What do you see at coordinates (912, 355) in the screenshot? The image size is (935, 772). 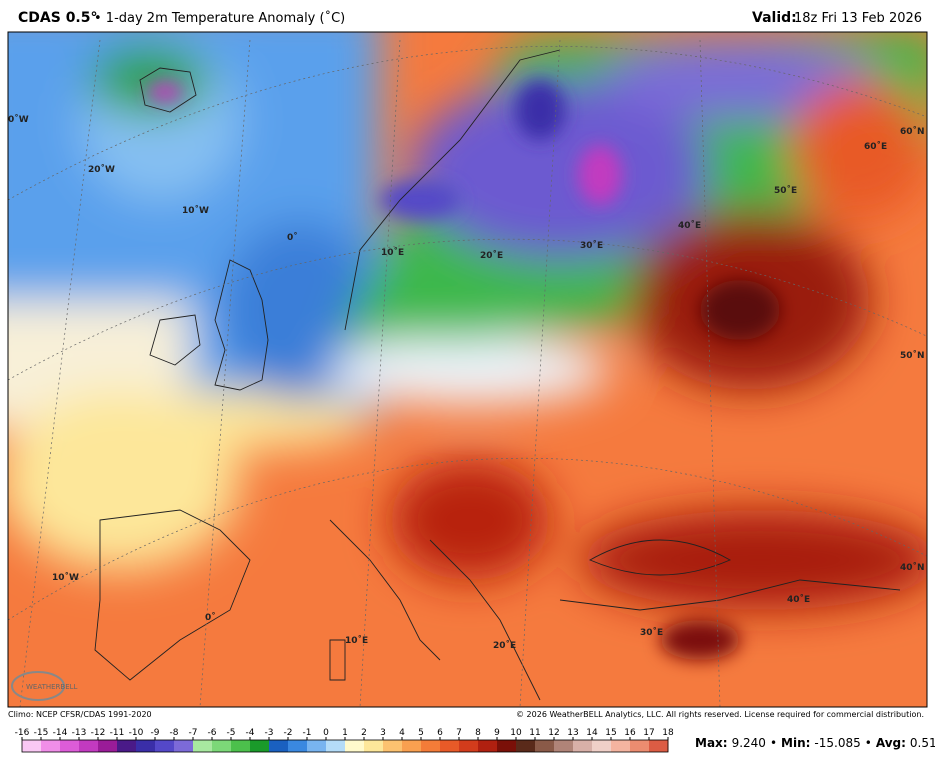 I see `graticule-label: 50˚N` at bounding box center [912, 355].